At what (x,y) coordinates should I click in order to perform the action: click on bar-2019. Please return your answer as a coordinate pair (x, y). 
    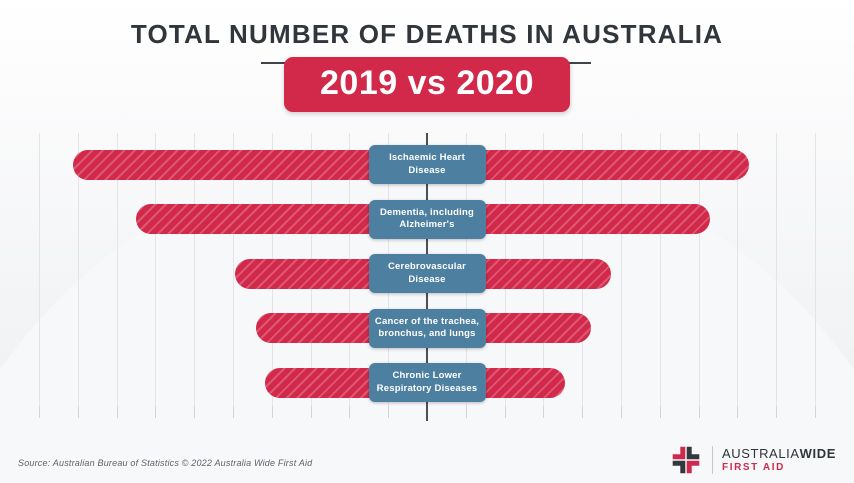
    Looking at the image, I should click on (250, 164).